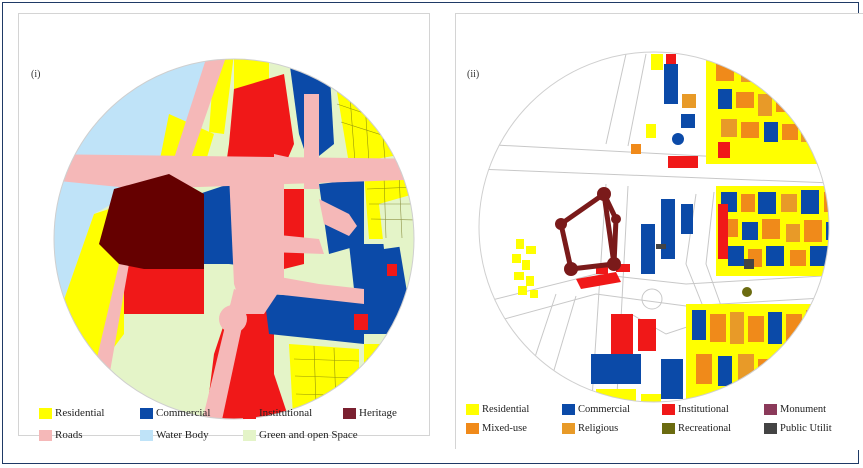 The image size is (863, 468). Describe the element at coordinates (678, 139) in the screenshot. I see `commercial-north-dot` at that location.